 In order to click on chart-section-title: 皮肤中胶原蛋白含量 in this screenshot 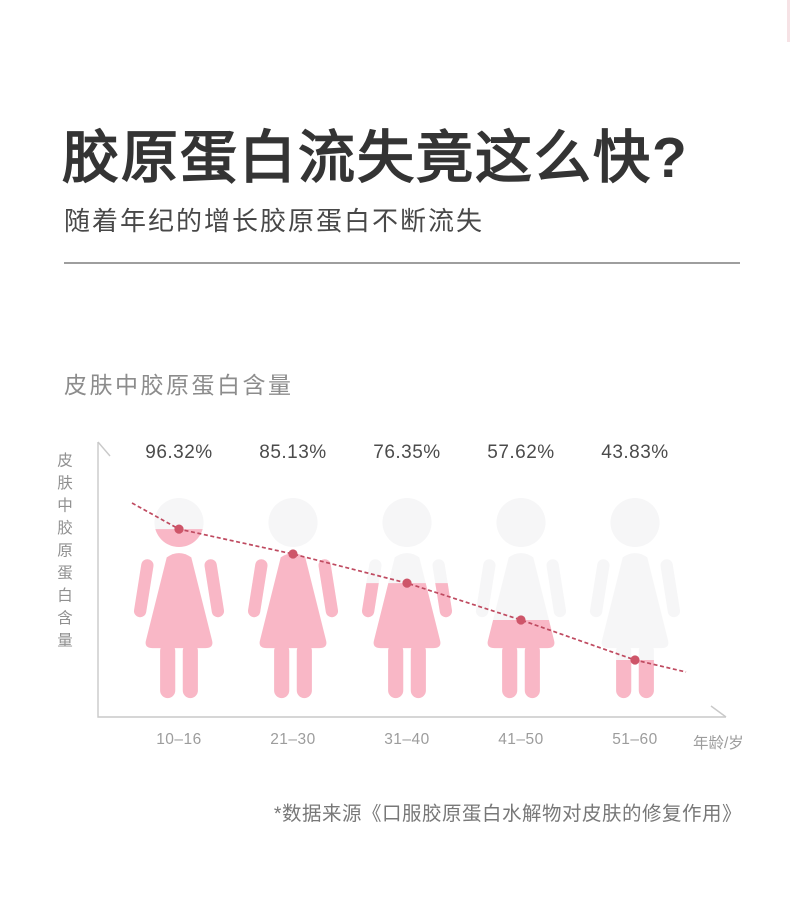, I will do `click(179, 385)`.